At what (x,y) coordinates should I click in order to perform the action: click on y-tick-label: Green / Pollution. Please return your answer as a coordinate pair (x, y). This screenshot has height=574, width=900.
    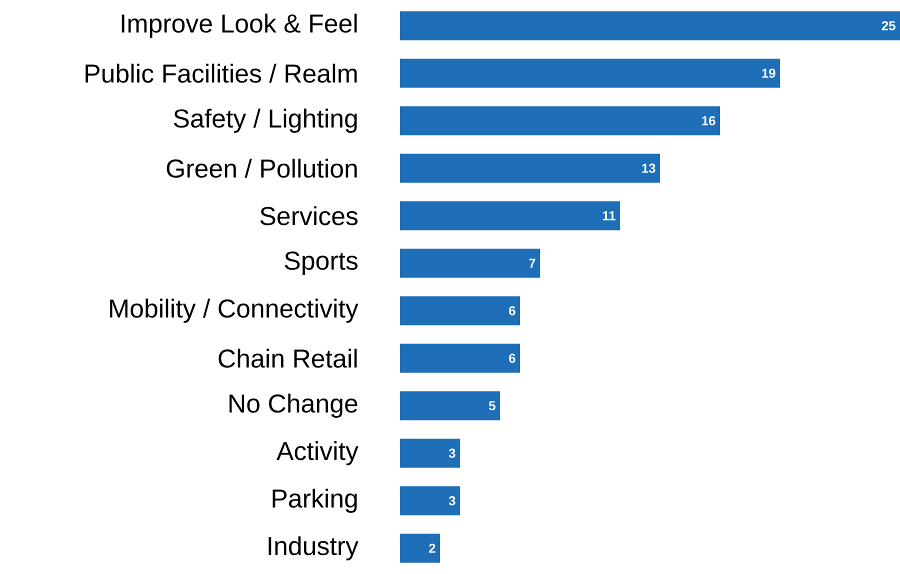
    Looking at the image, I should click on (261, 168).